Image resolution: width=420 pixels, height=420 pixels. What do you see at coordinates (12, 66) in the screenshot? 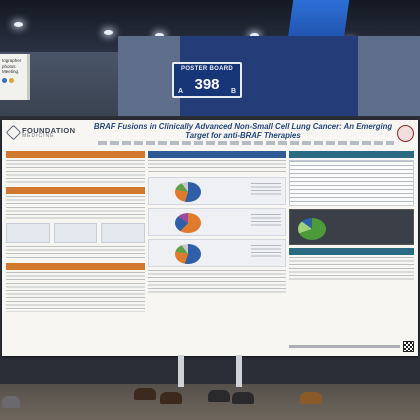
I see `side-banner-text: tographer photos Meeting.` at bounding box center [12, 66].